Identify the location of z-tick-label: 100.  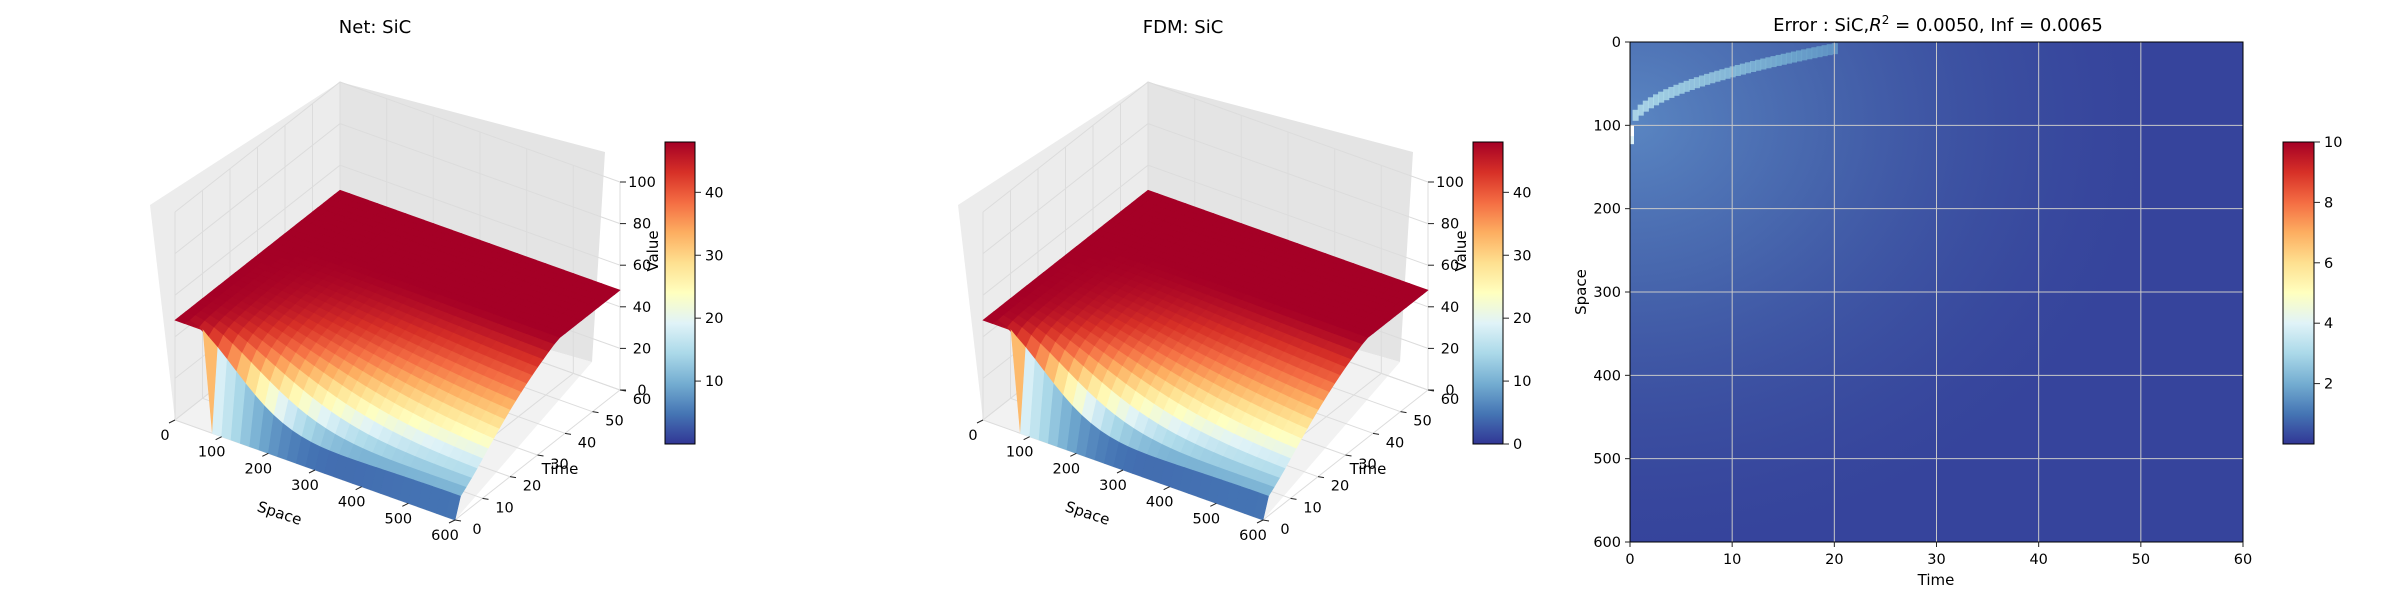
(642, 183).